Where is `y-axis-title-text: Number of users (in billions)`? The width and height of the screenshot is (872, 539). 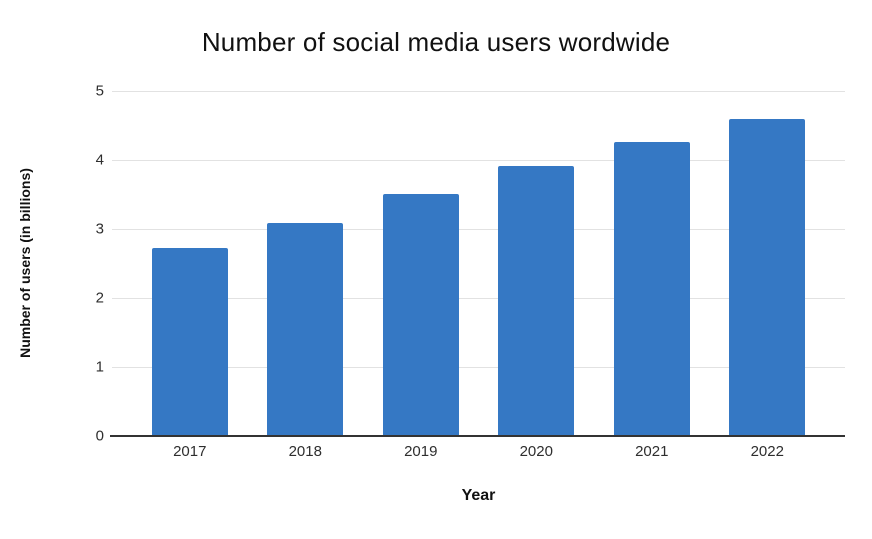 y-axis-title-text: Number of users (in billions) is located at coordinates (25, 263).